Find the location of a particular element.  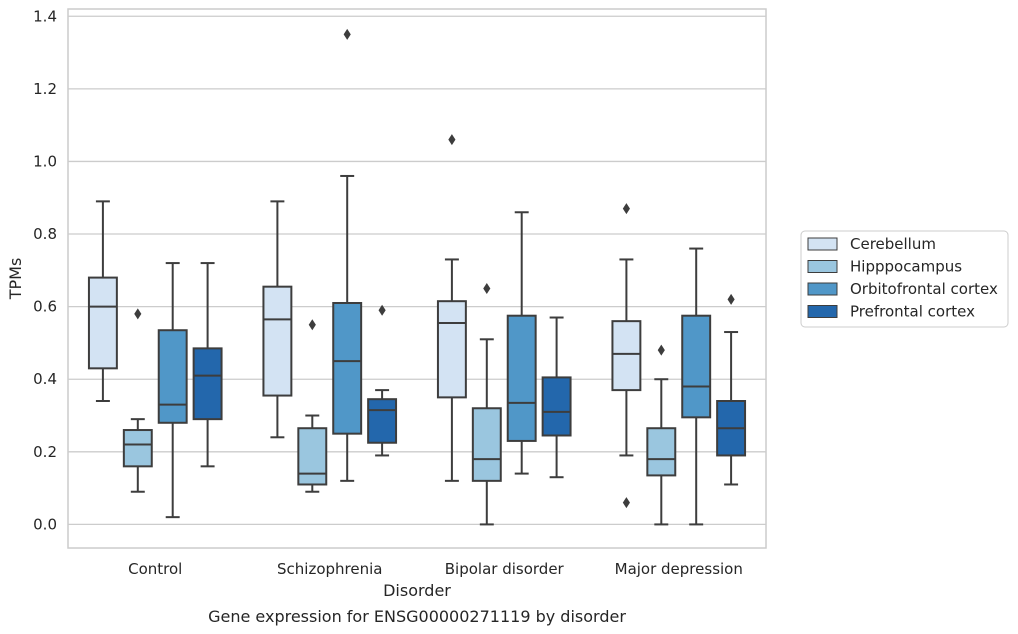

legend-label: Hipppocampus is located at coordinates (906, 267).